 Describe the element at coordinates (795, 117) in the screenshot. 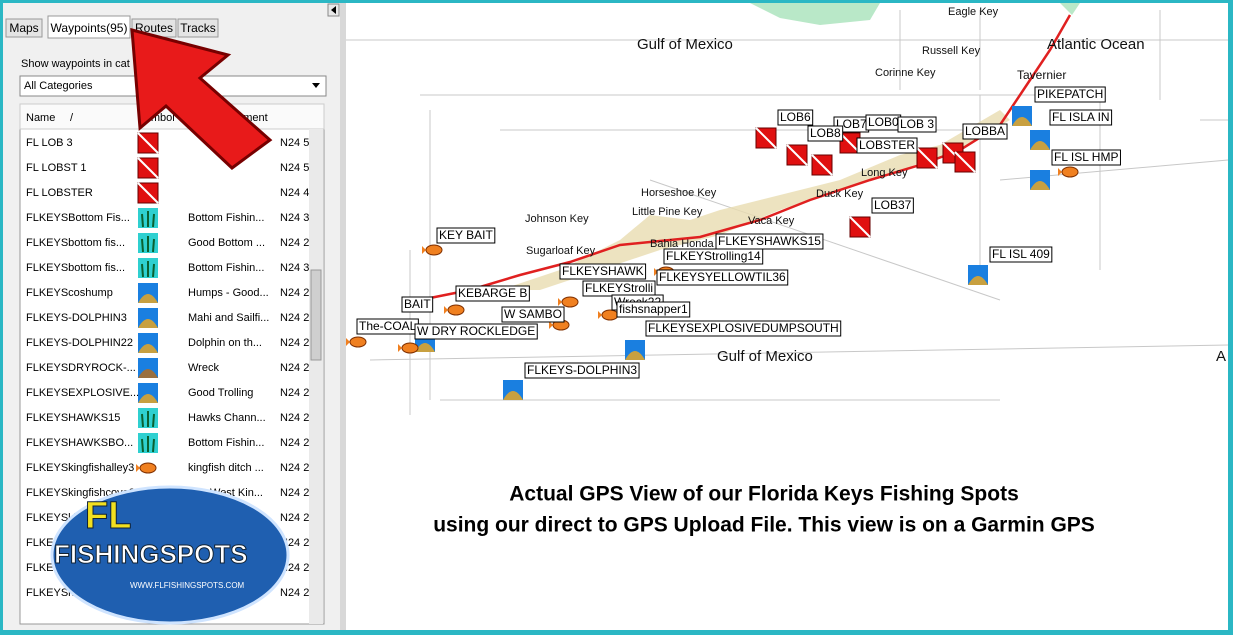

I see `waypoint-label: LOB6` at that location.